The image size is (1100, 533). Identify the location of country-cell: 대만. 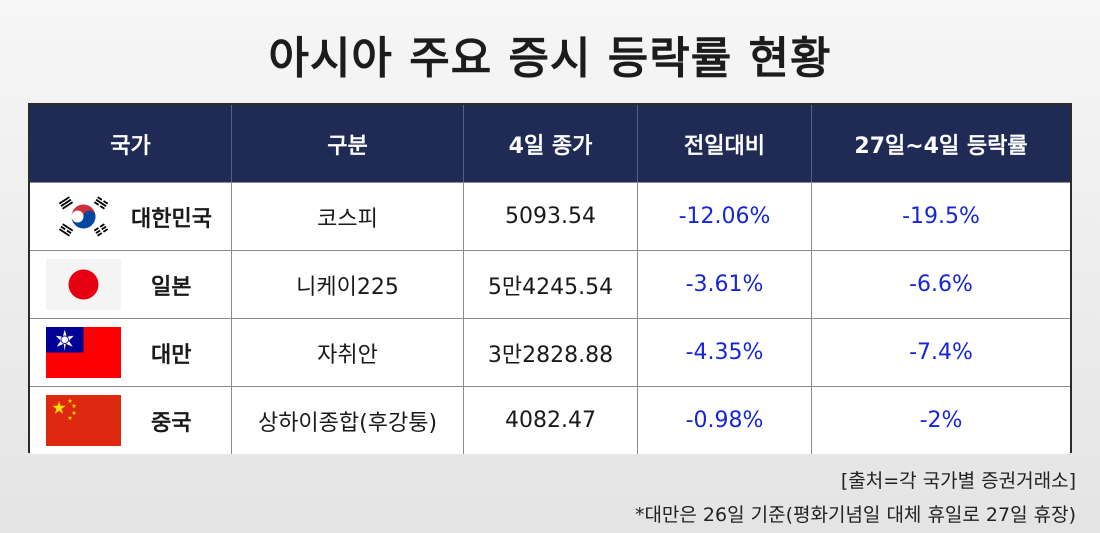
(131, 352).